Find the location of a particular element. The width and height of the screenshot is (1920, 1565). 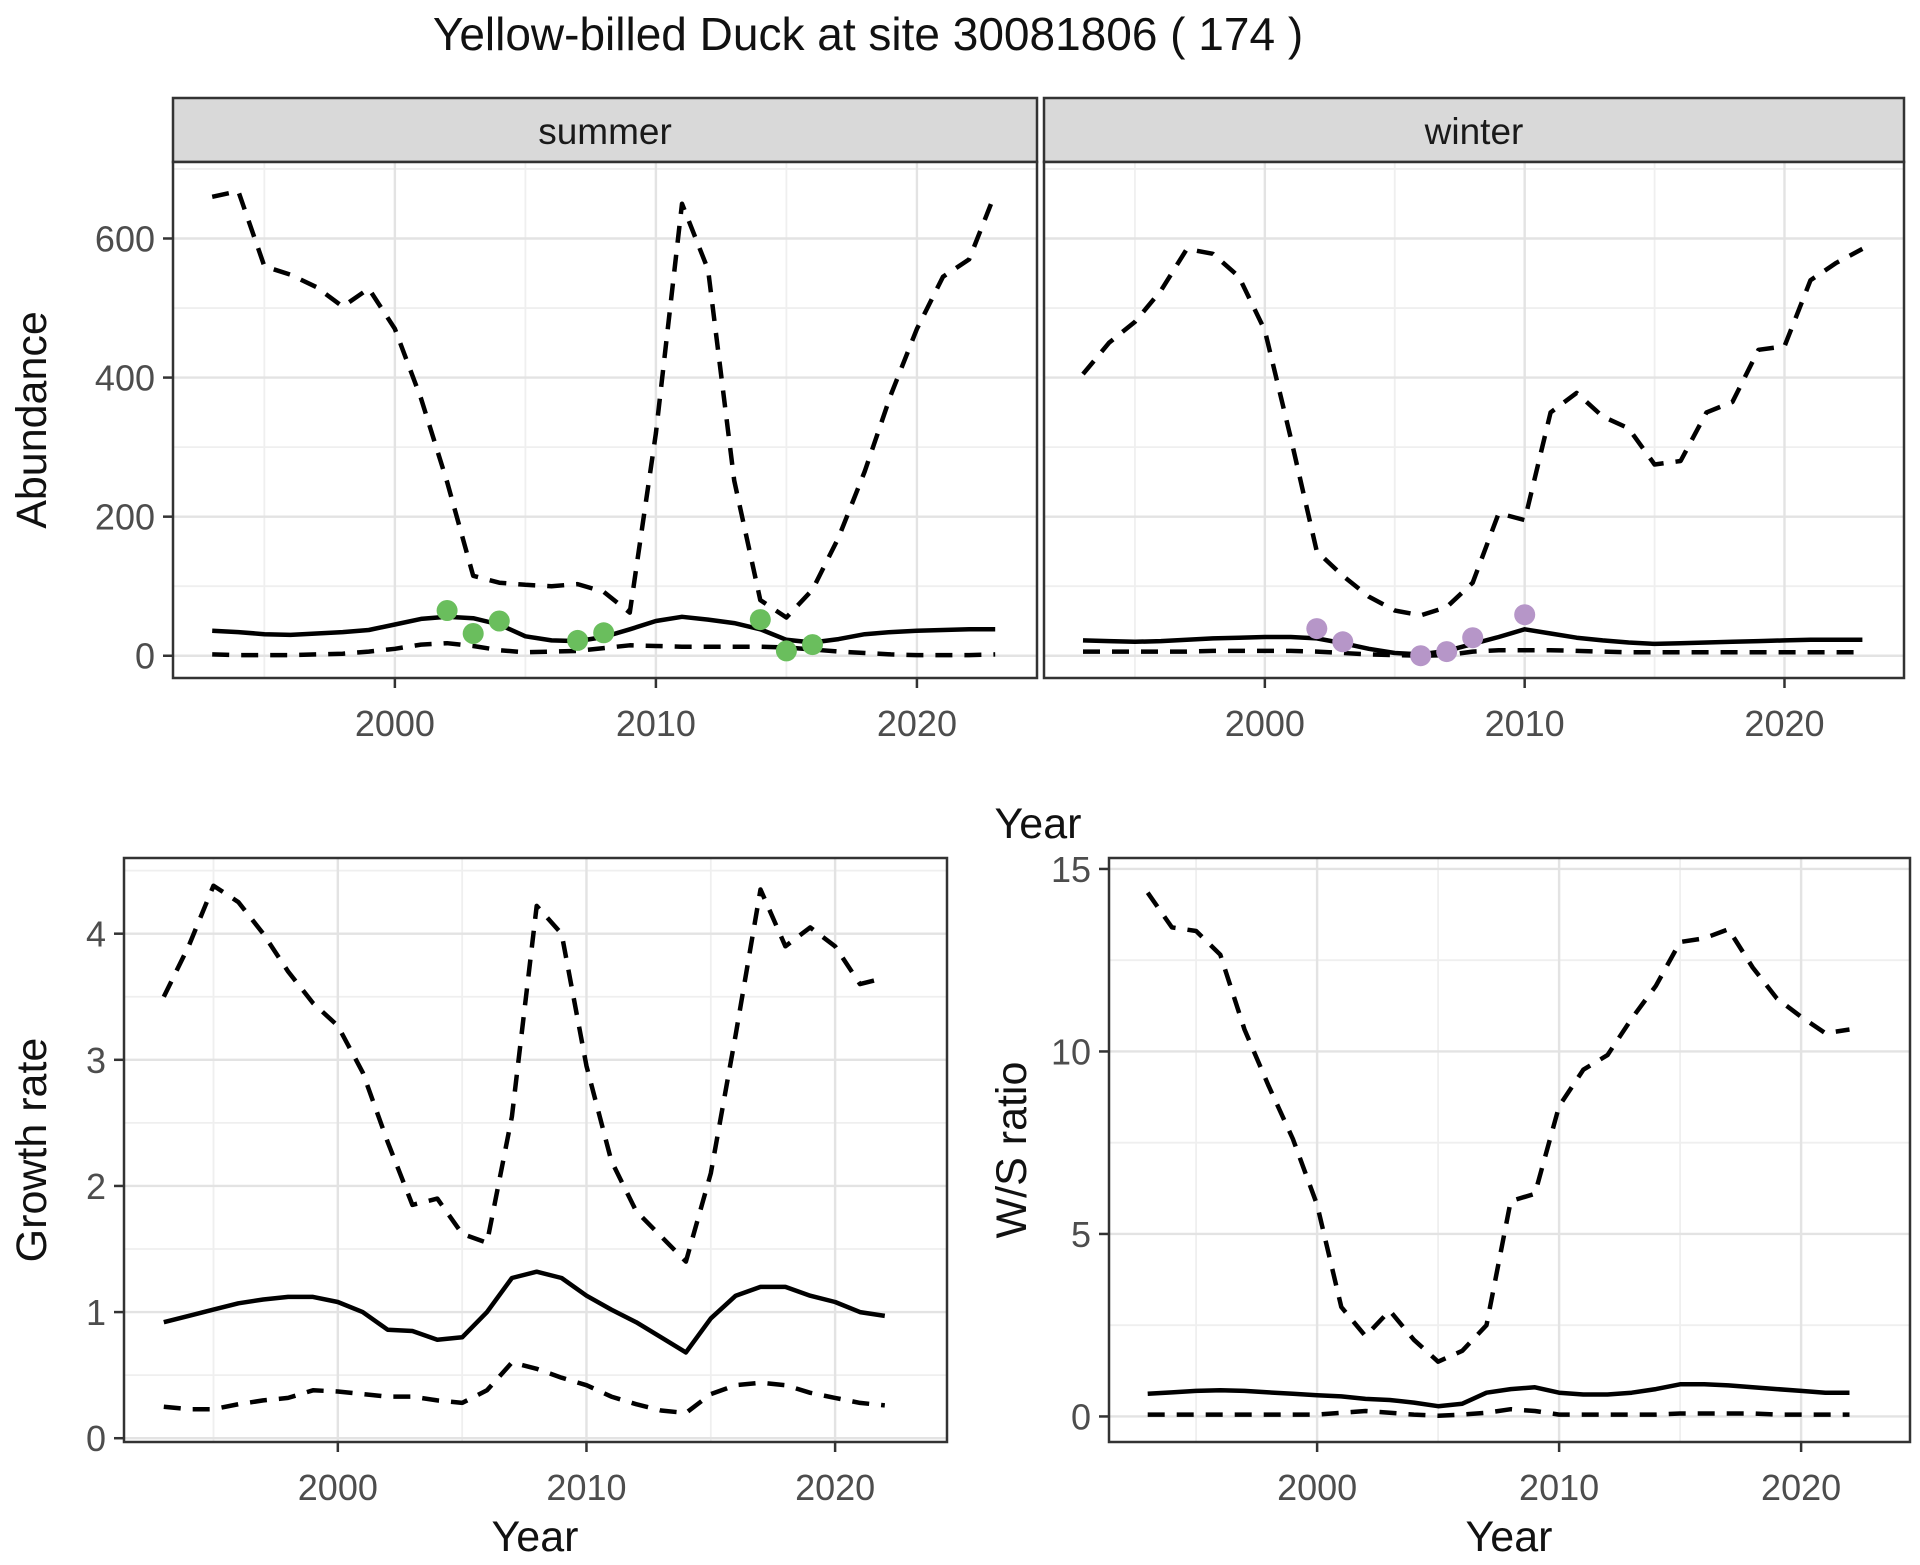

ws-ratio-lower-95-ci-line is located at coordinates (1498, 1412).